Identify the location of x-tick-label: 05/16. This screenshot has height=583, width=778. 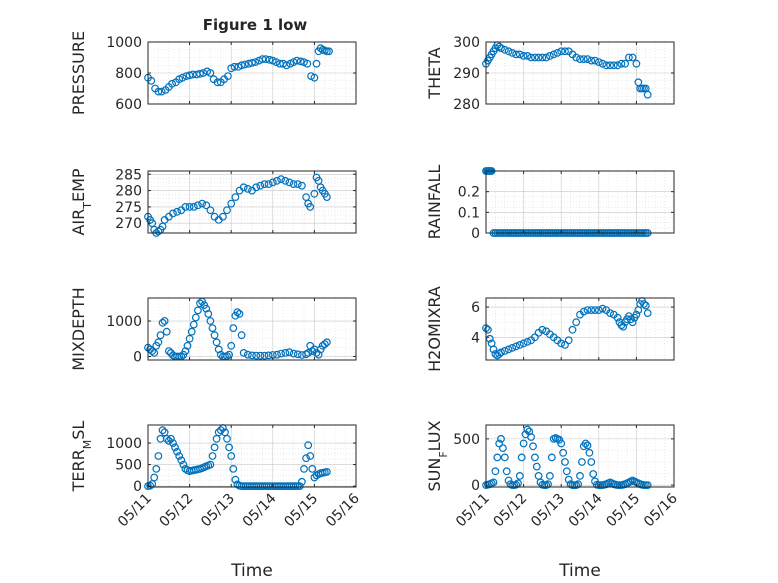
(343, 510).